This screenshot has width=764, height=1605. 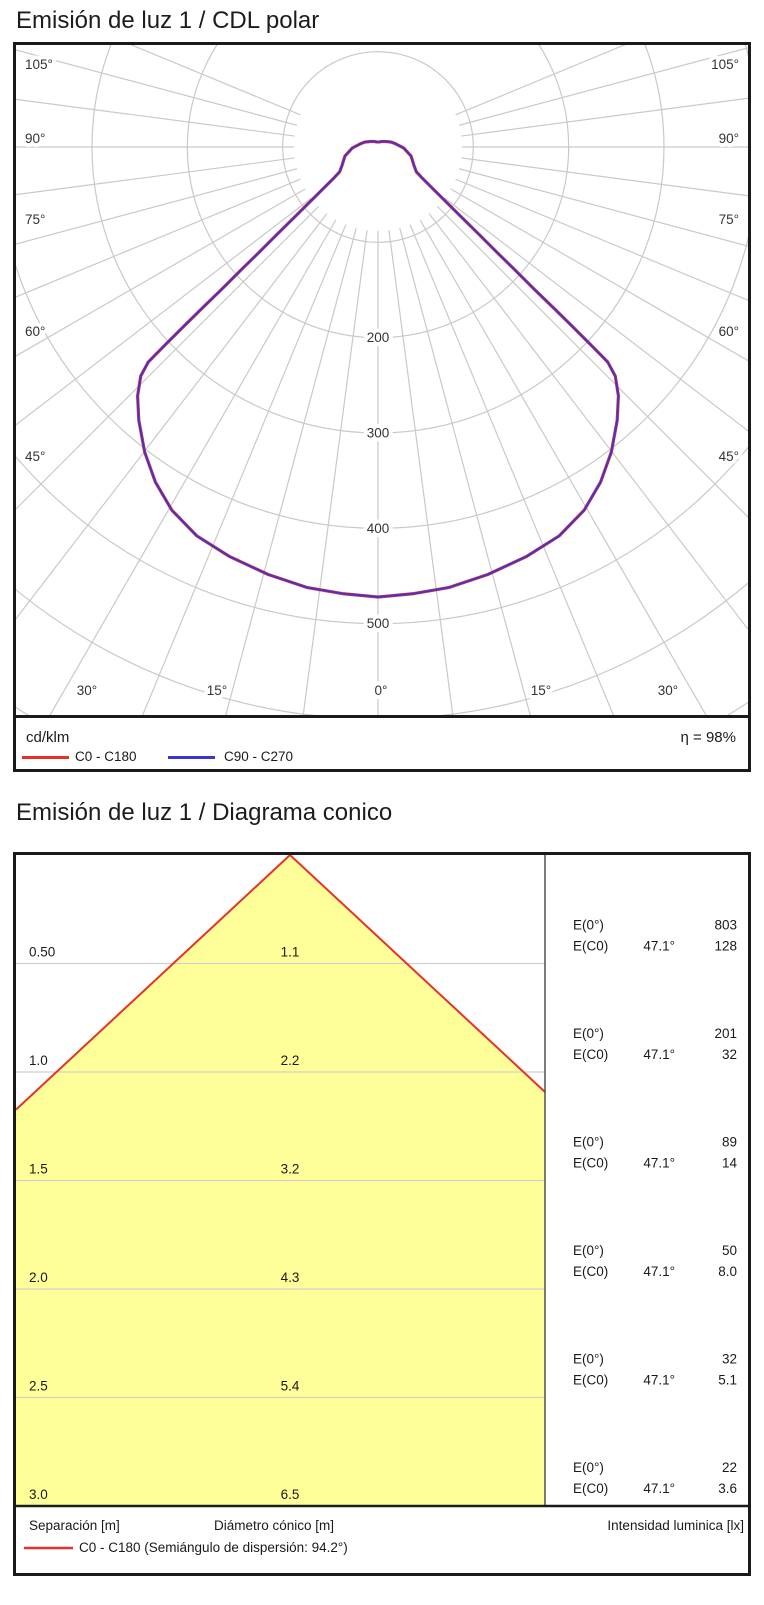 What do you see at coordinates (38, 1060) in the screenshot?
I see `separation-label: 1.0` at bounding box center [38, 1060].